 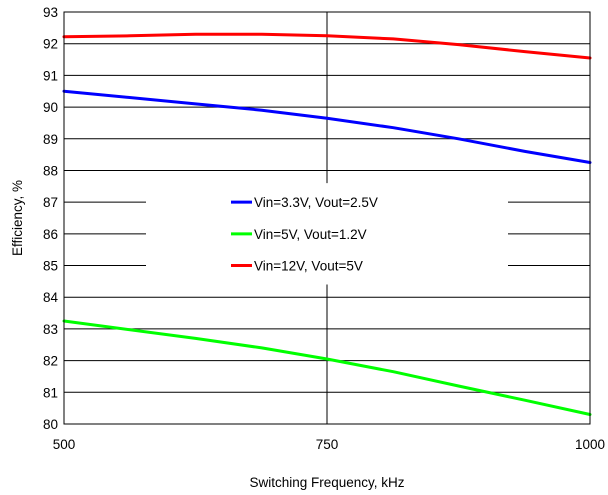 What do you see at coordinates (17, 218) in the screenshot?
I see `y-axis-label: Efficiency, %` at bounding box center [17, 218].